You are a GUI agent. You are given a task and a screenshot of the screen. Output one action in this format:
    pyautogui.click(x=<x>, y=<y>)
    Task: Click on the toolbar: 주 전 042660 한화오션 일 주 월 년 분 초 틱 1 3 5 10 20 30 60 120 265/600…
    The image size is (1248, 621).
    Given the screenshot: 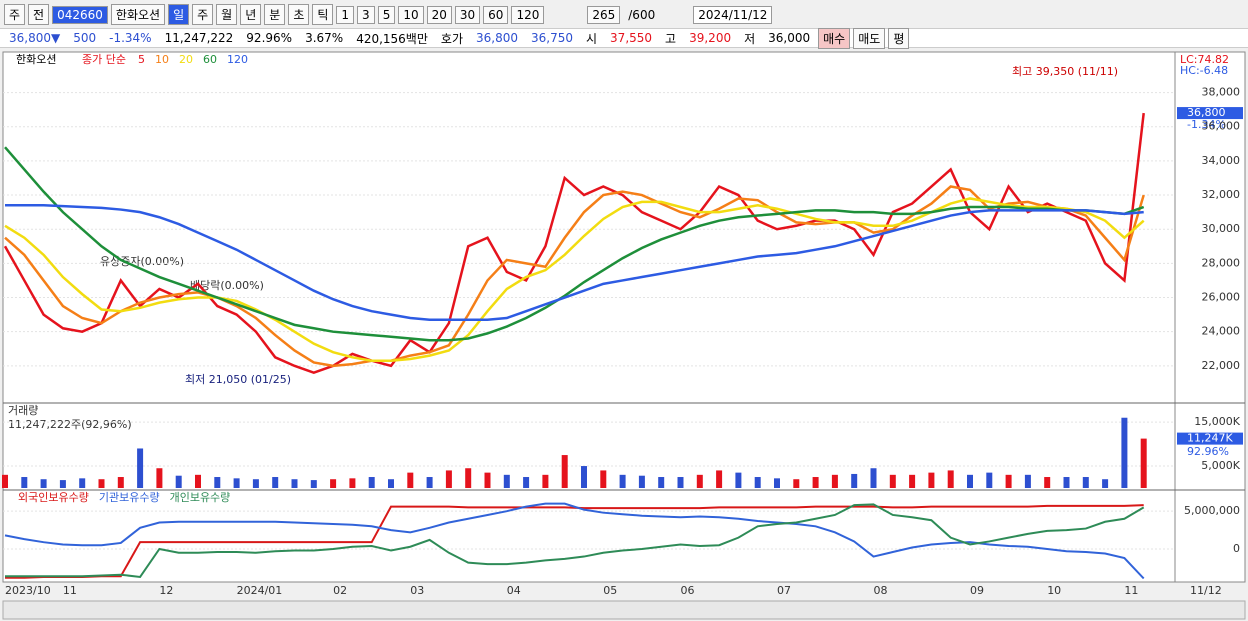 What is the action you would take?
    pyautogui.click(x=624, y=14)
    